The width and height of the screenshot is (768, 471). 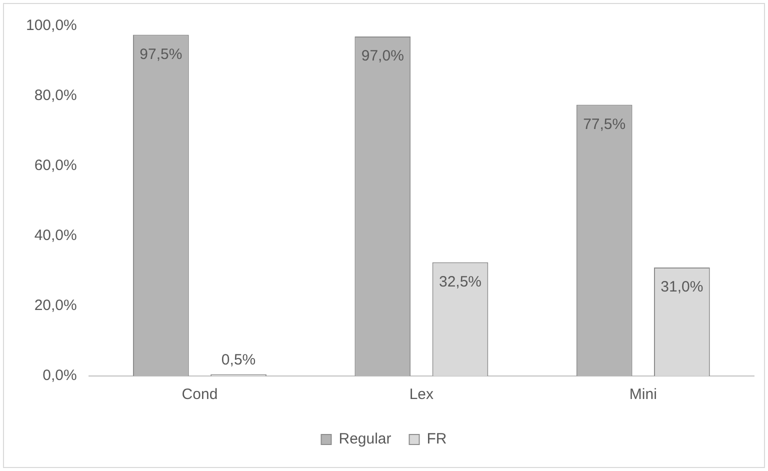 I want to click on data-label: 0,5%, so click(x=238, y=359).